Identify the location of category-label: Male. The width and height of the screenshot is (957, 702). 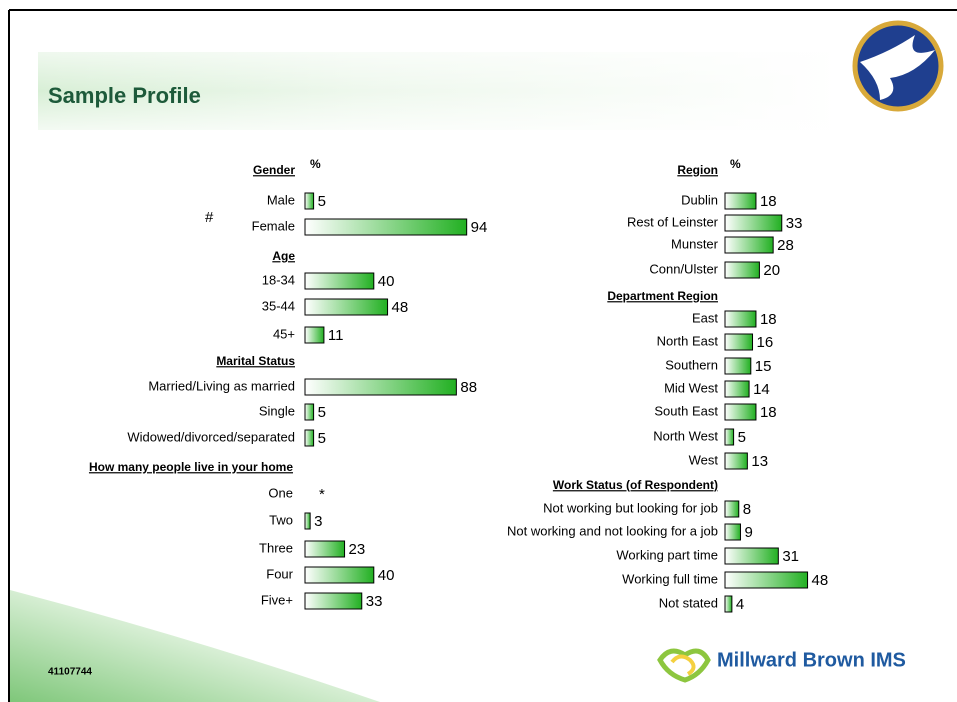
(281, 199).